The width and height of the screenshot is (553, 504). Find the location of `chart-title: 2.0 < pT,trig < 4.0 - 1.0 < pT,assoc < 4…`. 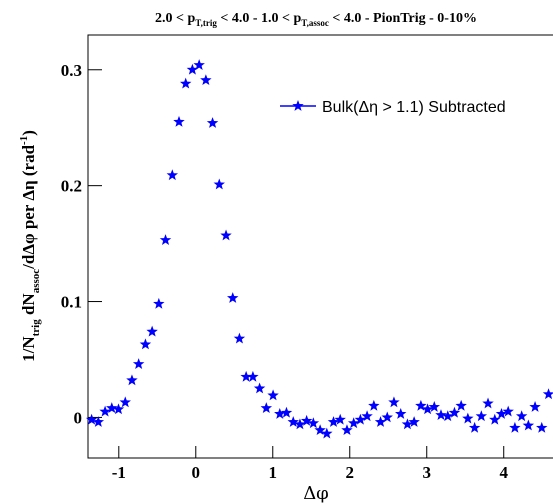

chart-title: 2.0 < pT,trig < 4.0 - 1.0 < pT,assoc < 4… is located at coordinates (316, 19).